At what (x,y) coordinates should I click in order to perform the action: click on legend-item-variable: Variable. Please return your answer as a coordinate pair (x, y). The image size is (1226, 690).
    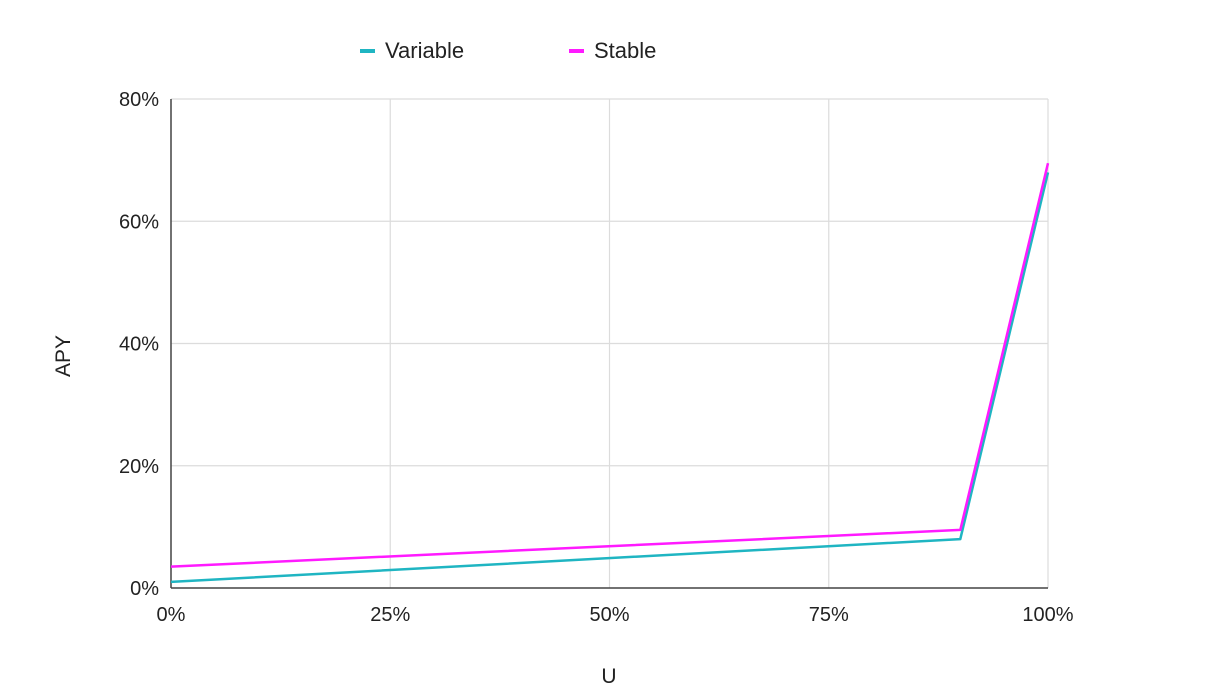
    Looking at the image, I should click on (412, 50).